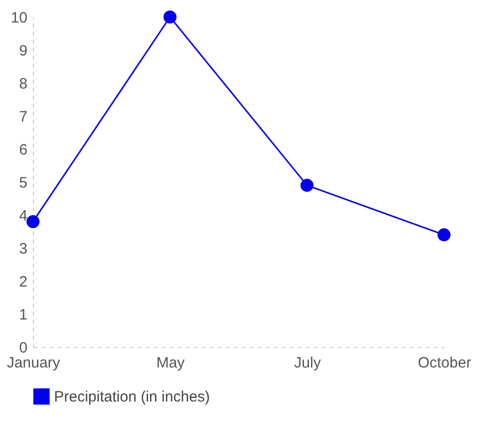  What do you see at coordinates (132, 397) in the screenshot?
I see `legend-label: Precipitation (in inches)` at bounding box center [132, 397].